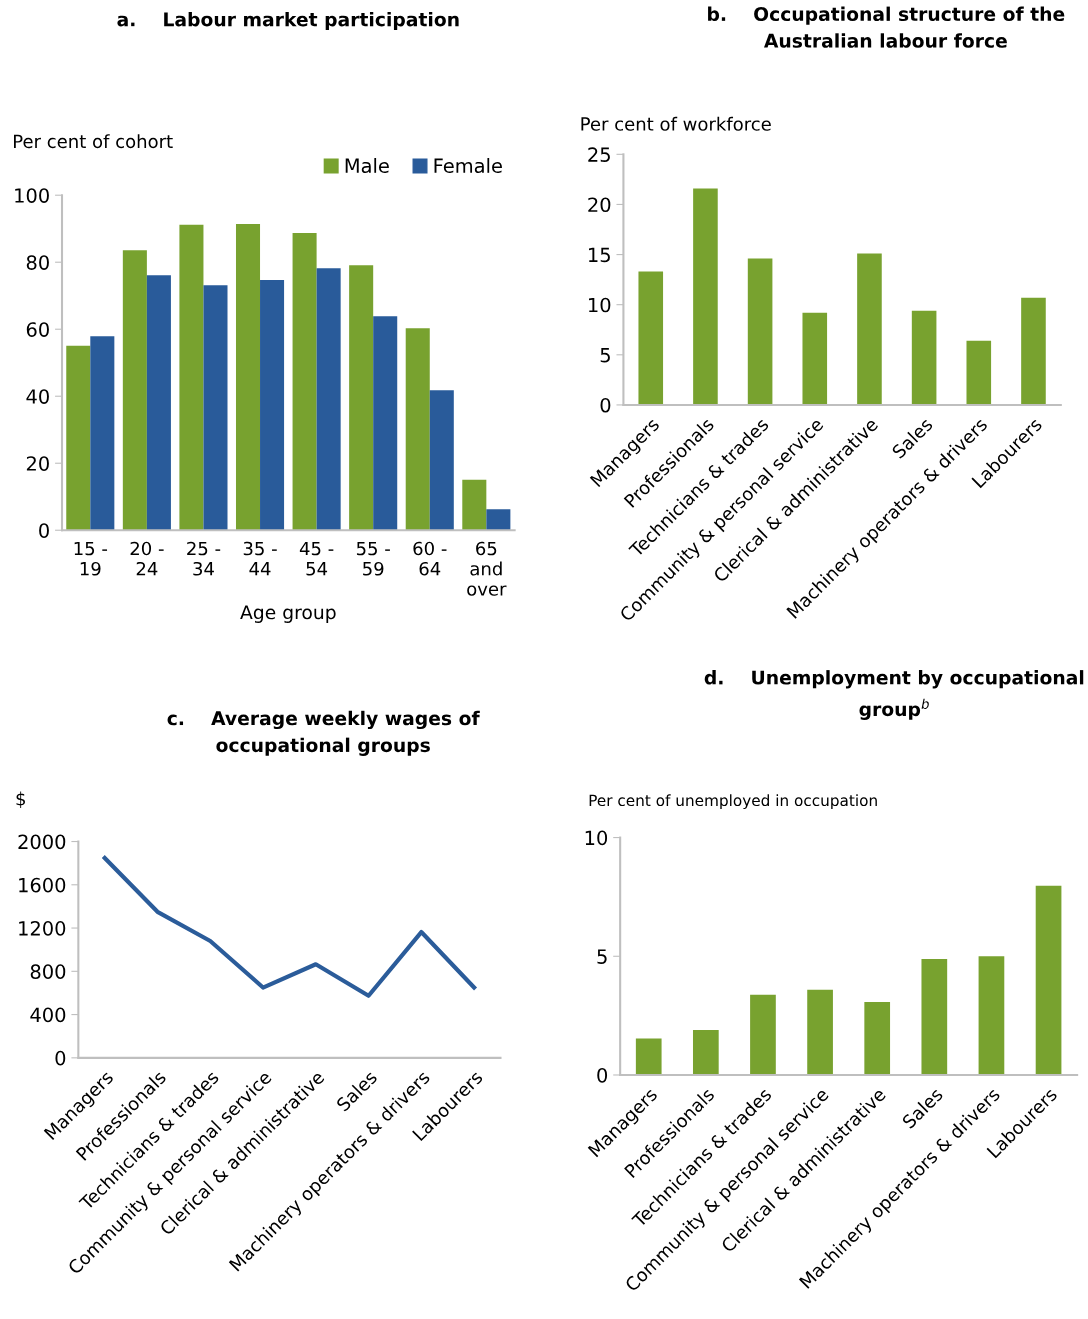 This screenshot has height=1319, width=1088. Describe the element at coordinates (147, 558) in the screenshot. I see `x-tick-label: 20 - 24` at that location.